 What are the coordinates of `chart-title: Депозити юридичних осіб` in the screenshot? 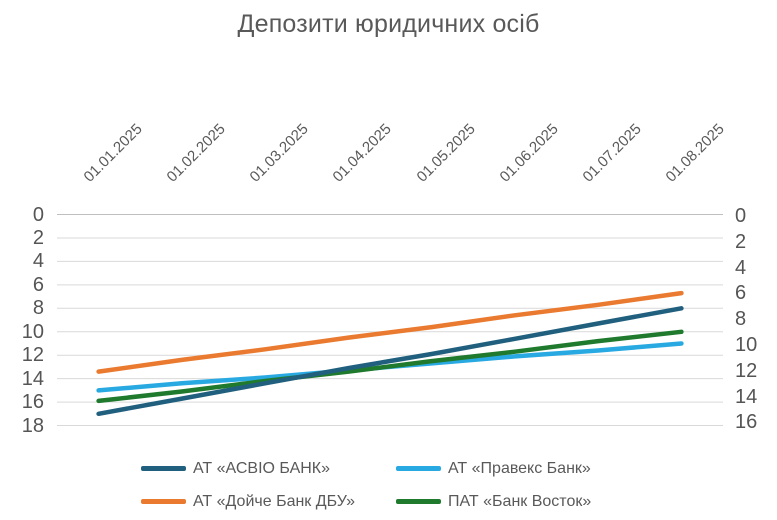 It's located at (388, 24).